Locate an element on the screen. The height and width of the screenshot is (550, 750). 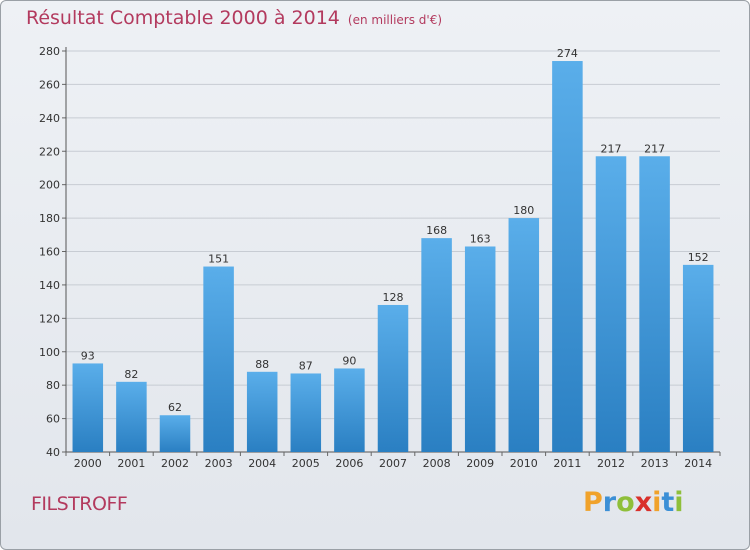
bar-value-label: 82 is located at coordinates (131, 374).